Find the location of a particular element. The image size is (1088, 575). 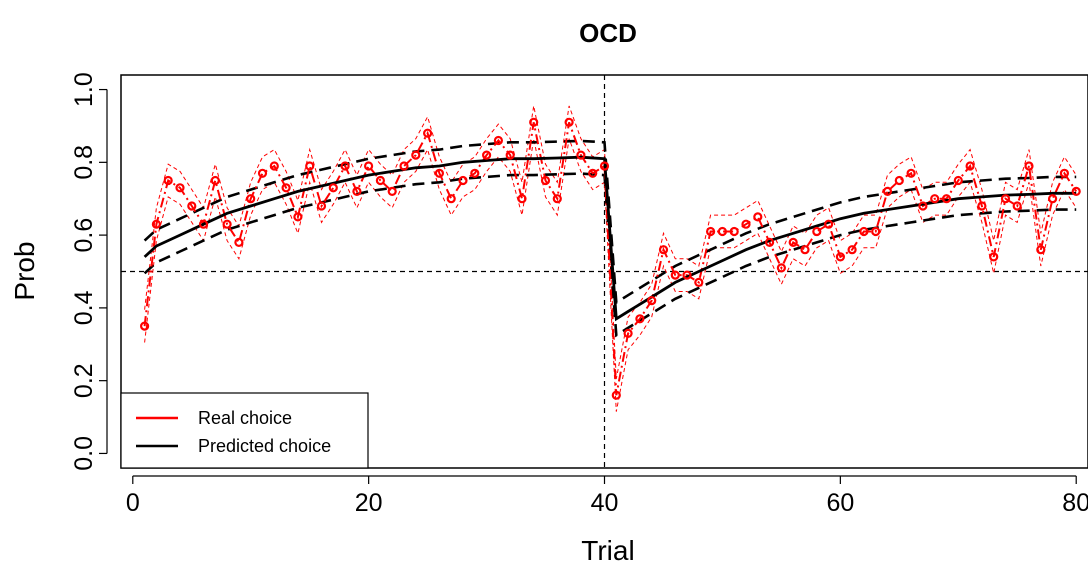

x-tick-label: 80 is located at coordinates (1075, 503).